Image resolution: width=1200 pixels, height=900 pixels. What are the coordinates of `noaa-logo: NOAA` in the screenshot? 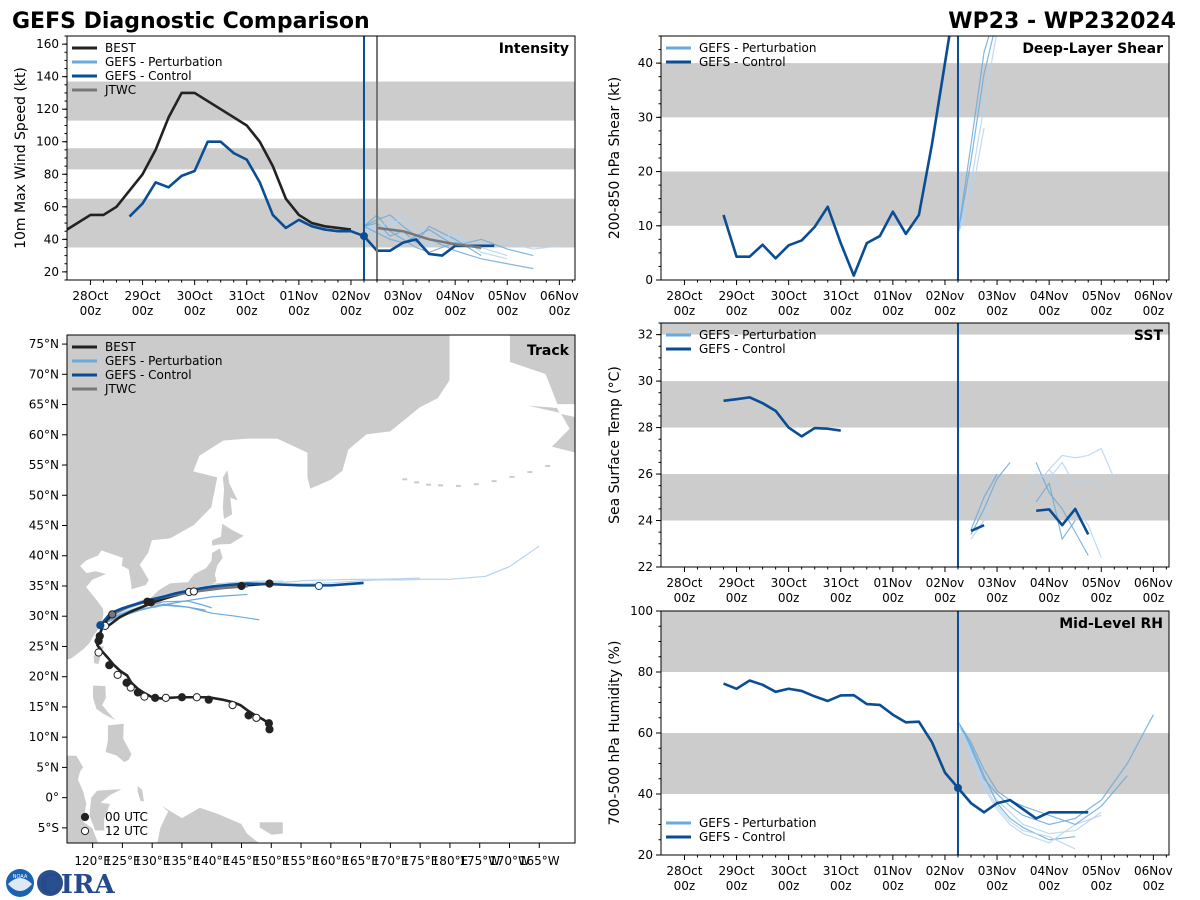 It's located at (20, 883).